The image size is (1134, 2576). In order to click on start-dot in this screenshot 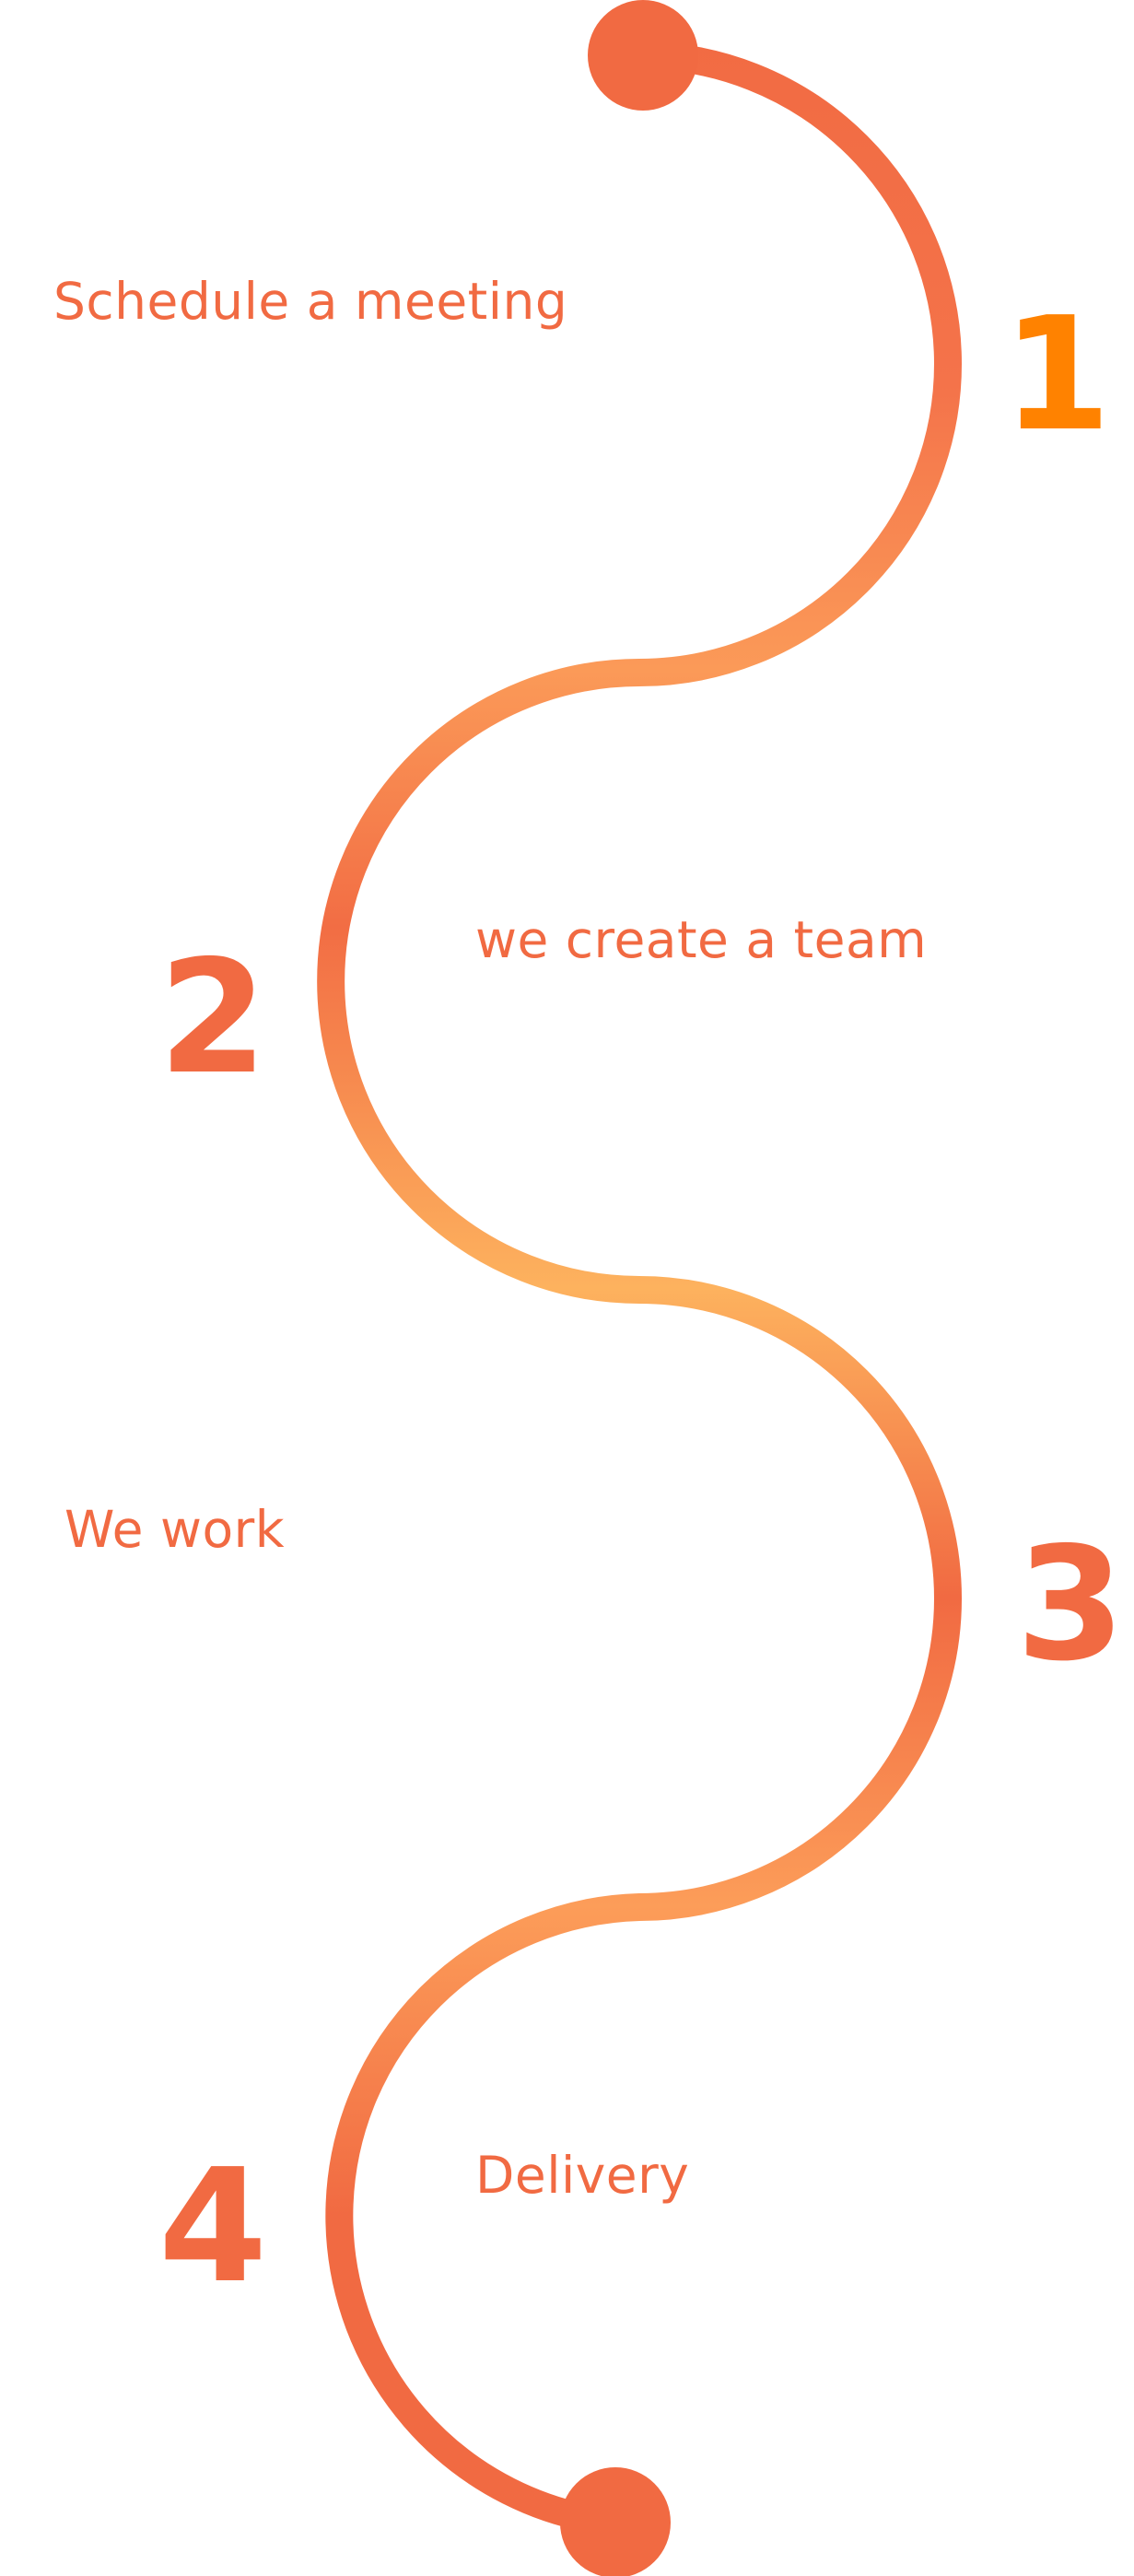, I will do `click(643, 55)`.